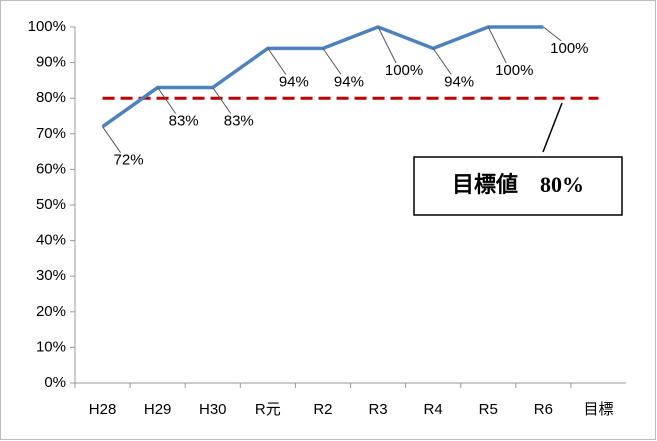  What do you see at coordinates (51, 133) in the screenshot?
I see `y-tick-label: 70%` at bounding box center [51, 133].